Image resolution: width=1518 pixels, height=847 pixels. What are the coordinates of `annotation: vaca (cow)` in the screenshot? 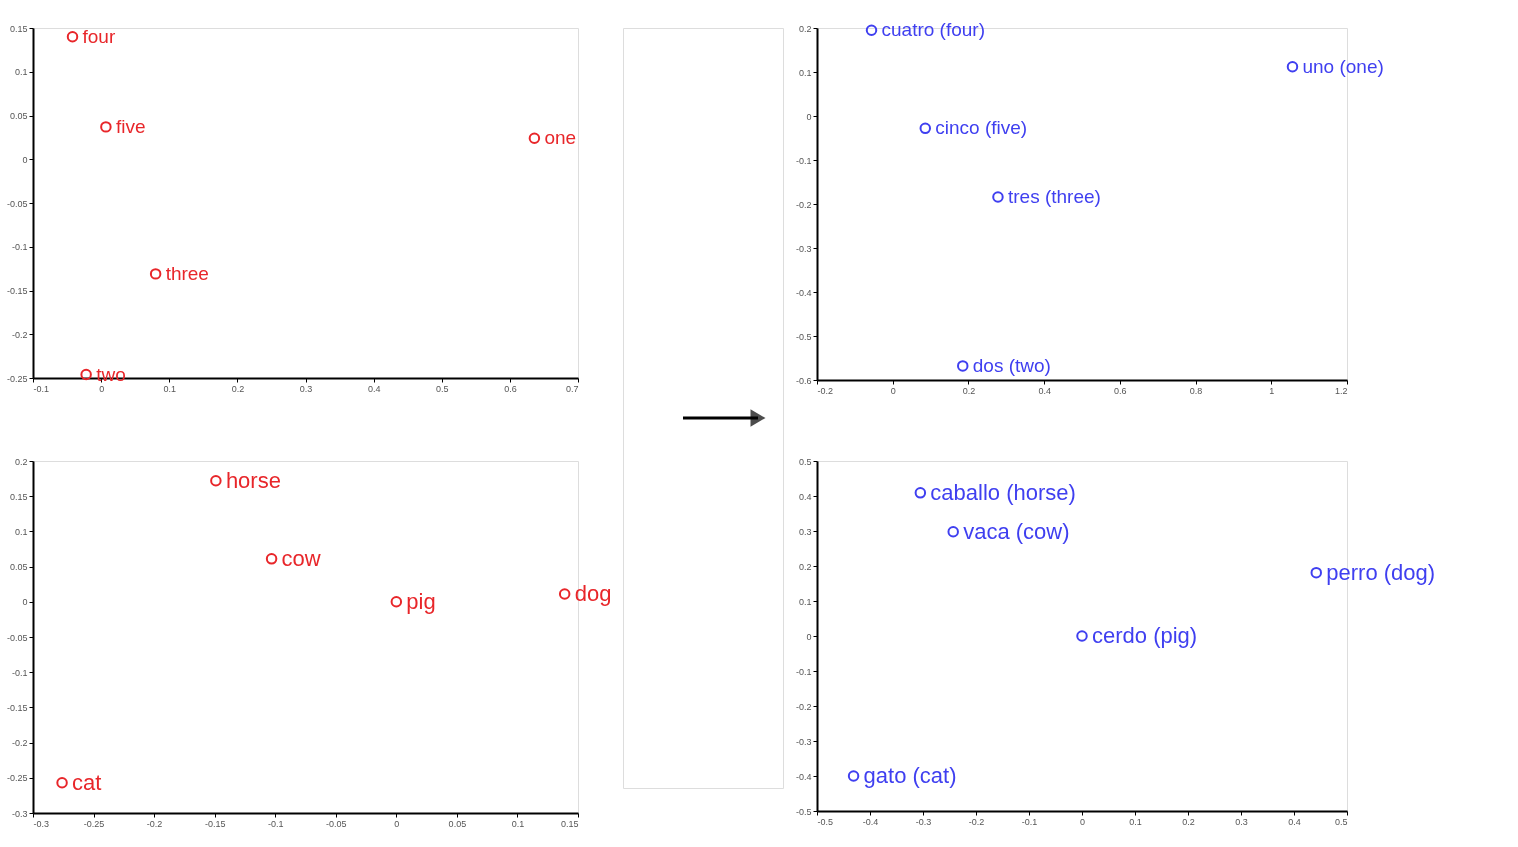 It's located at (1016, 531).